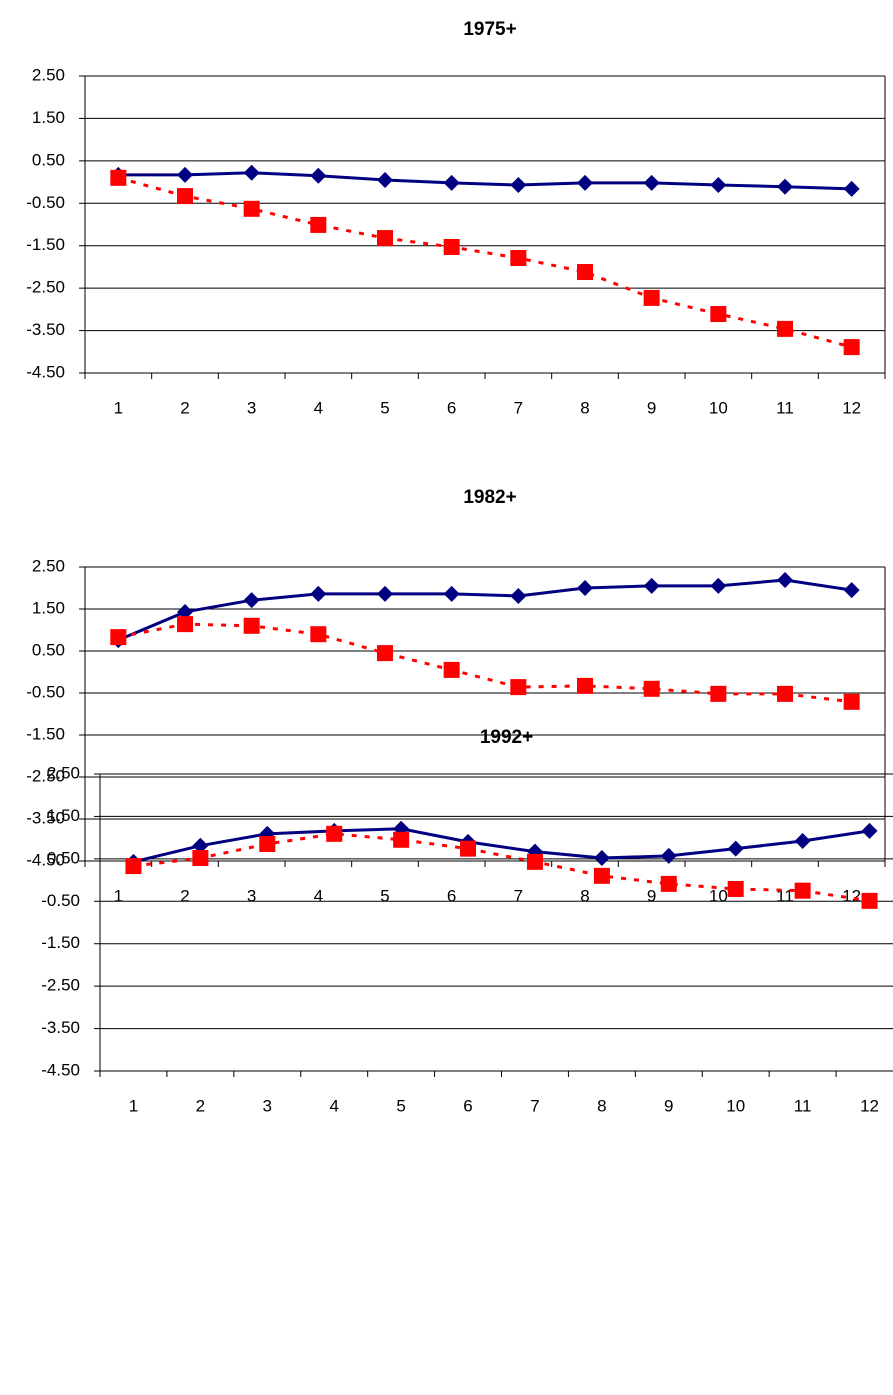 The width and height of the screenshot is (893, 1395). Describe the element at coordinates (489, 497) in the screenshot. I see `chart-title: 1982+` at that location.